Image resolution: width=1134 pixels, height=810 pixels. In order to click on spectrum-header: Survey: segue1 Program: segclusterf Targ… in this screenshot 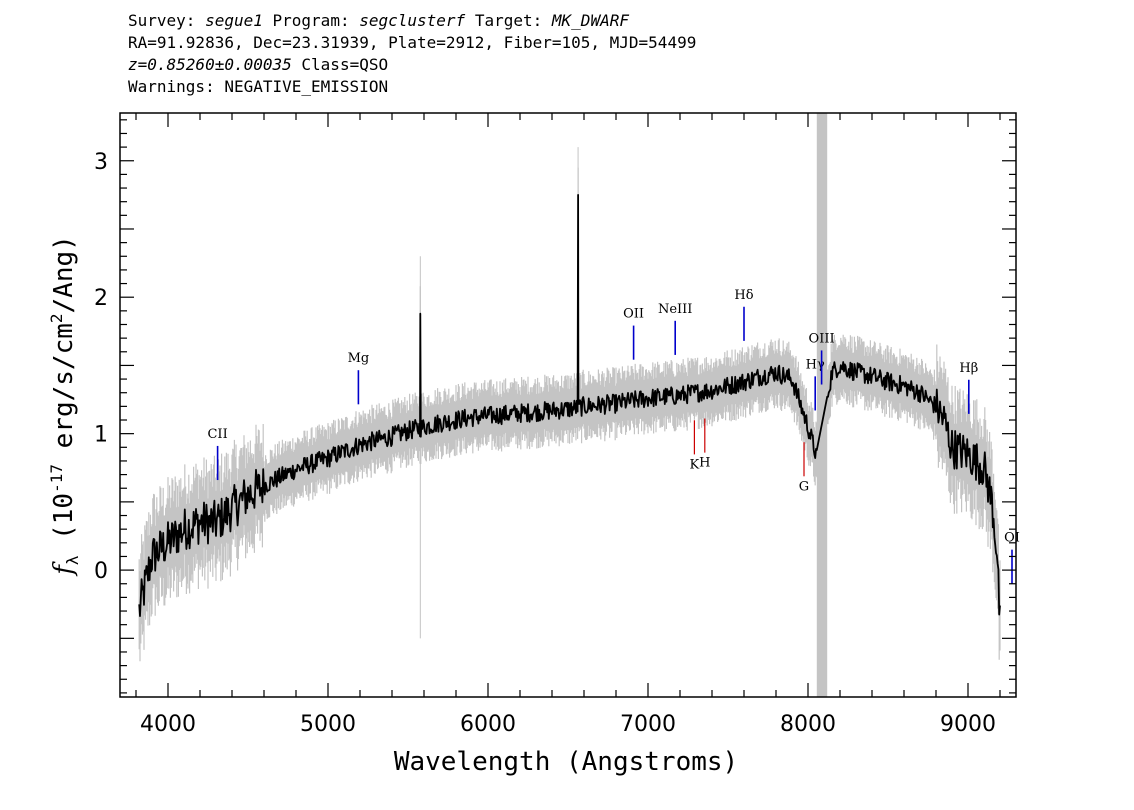, I will do `click(412, 54)`.